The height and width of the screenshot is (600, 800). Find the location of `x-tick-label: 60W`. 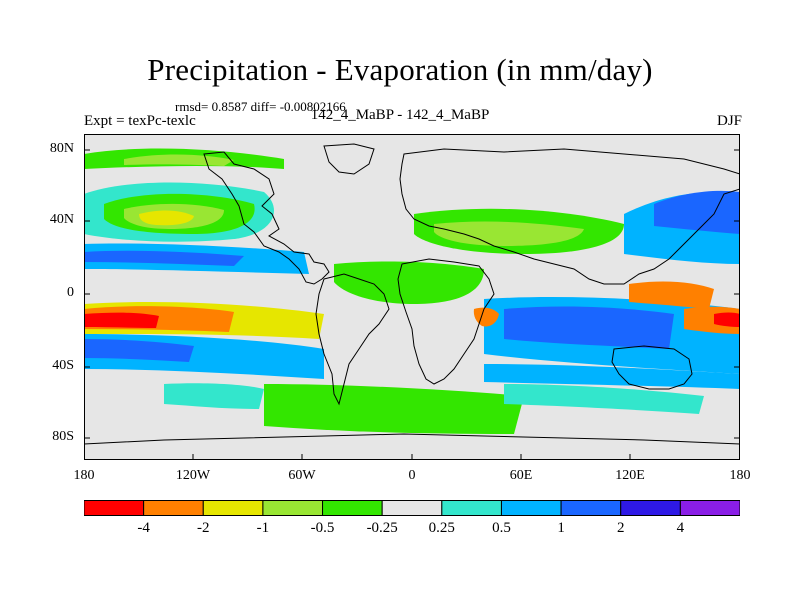

x-tick-label: 60W is located at coordinates (302, 475).